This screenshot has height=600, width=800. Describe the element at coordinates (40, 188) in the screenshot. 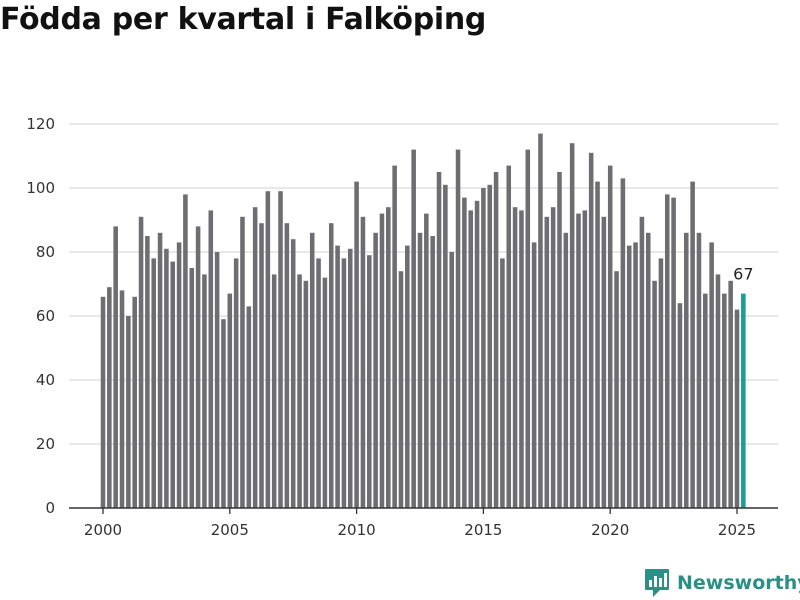

I see `y-tick-label: 100` at that location.